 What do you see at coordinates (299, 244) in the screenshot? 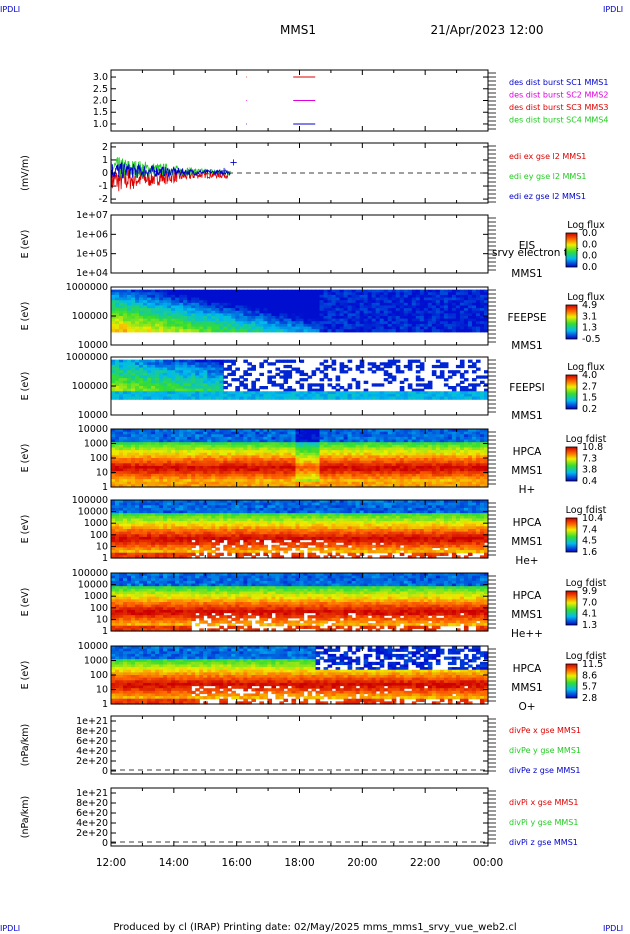
I see `eis-frame` at bounding box center [299, 244].